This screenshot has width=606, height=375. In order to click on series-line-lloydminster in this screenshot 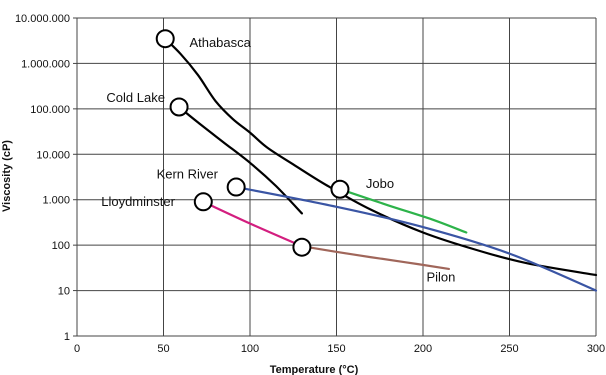, I will do `click(252, 224)`.